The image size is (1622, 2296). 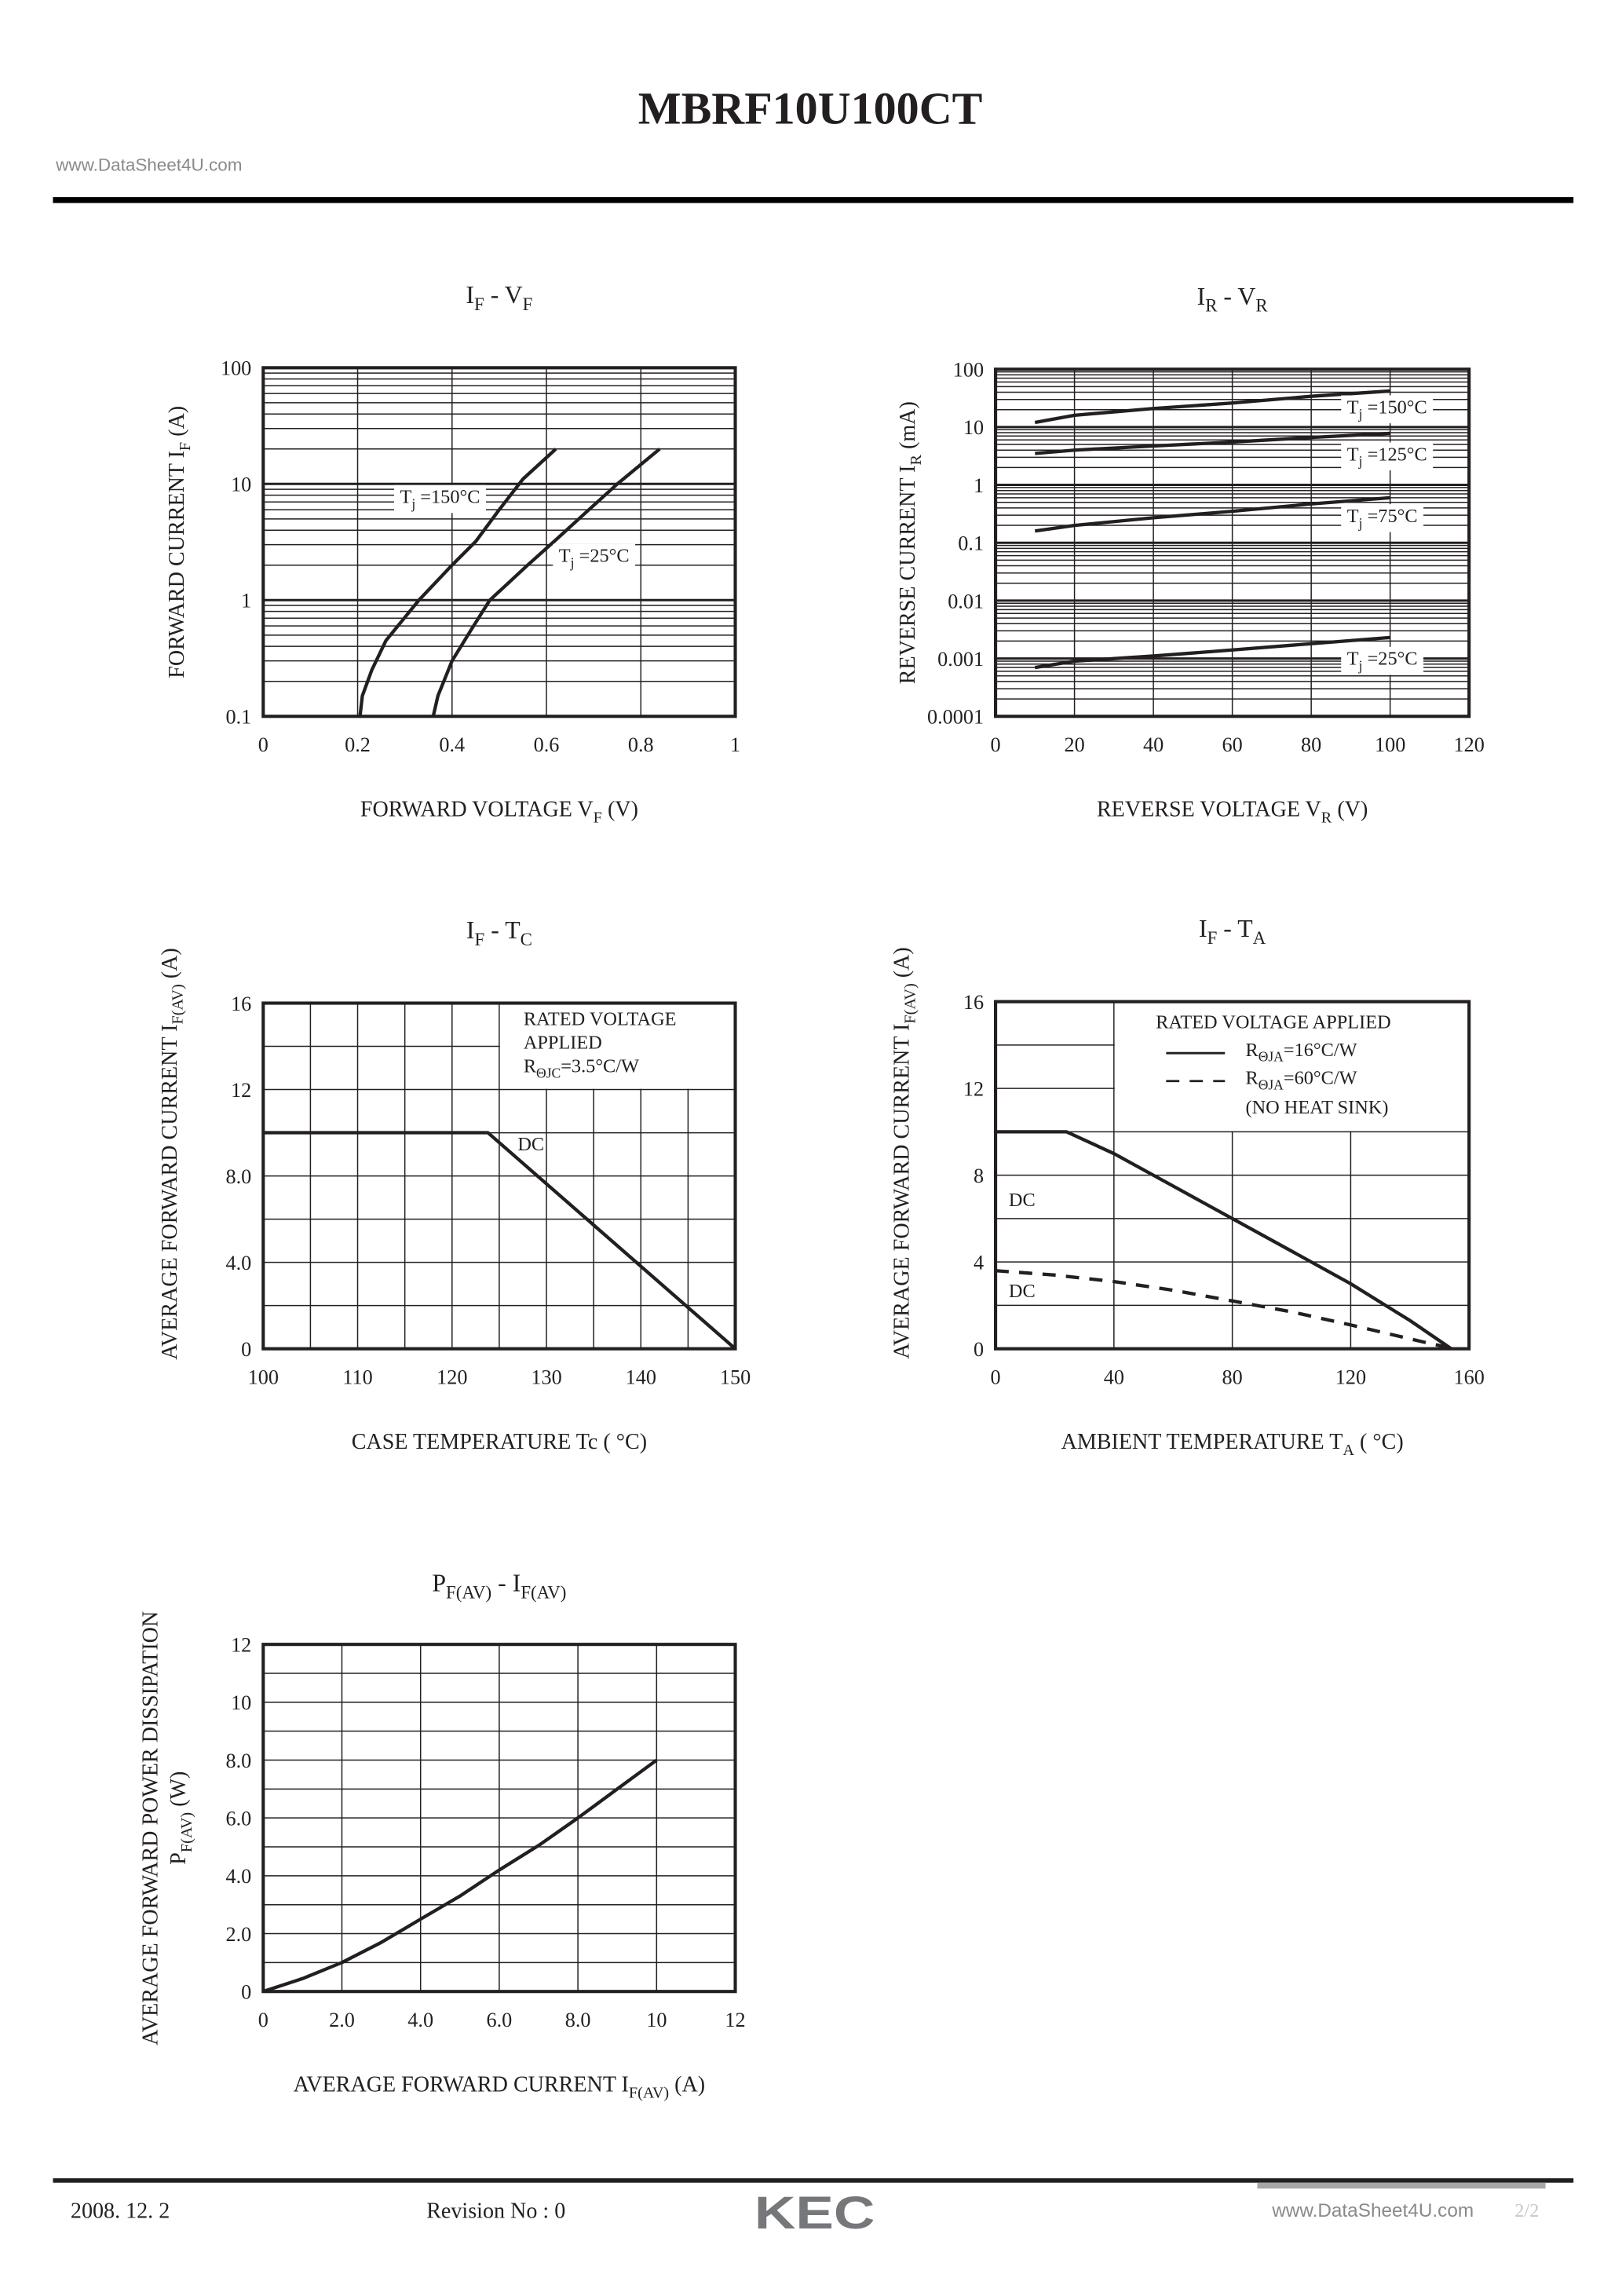 I want to click on y-tick-label: 10, so click(x=241, y=485).